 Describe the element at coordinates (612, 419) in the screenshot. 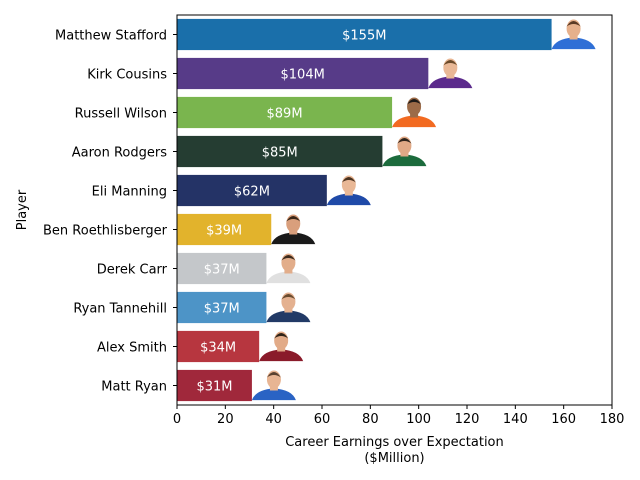

I see `x-tick-label: 180` at that location.